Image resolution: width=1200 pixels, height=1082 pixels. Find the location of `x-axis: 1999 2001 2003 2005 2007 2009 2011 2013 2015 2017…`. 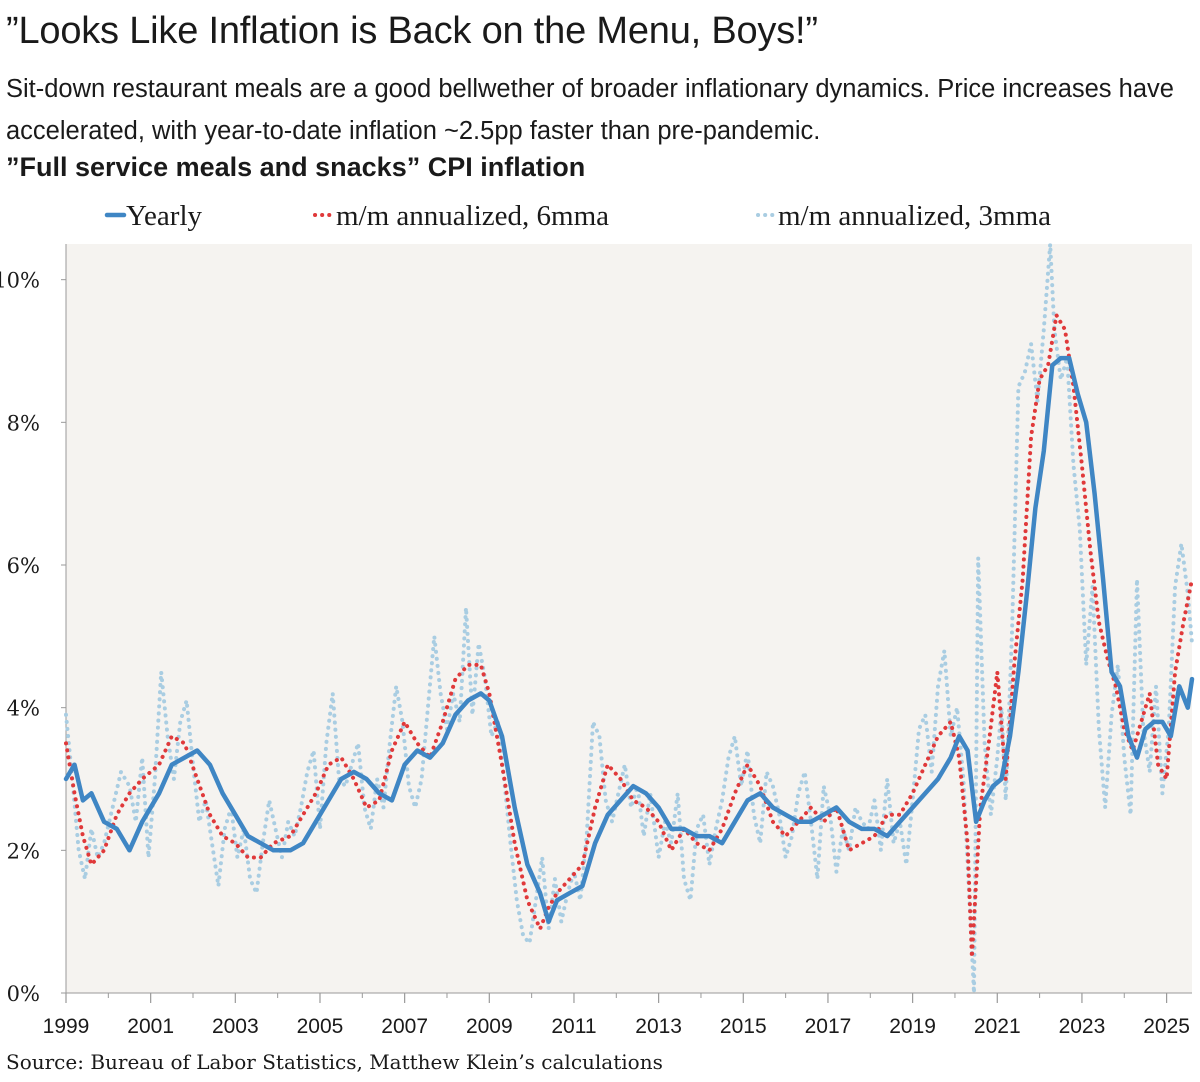

x-axis: 1999 2001 2003 2005 2007 2009 2011 2013 2015 2017… is located at coordinates (617, 1015).